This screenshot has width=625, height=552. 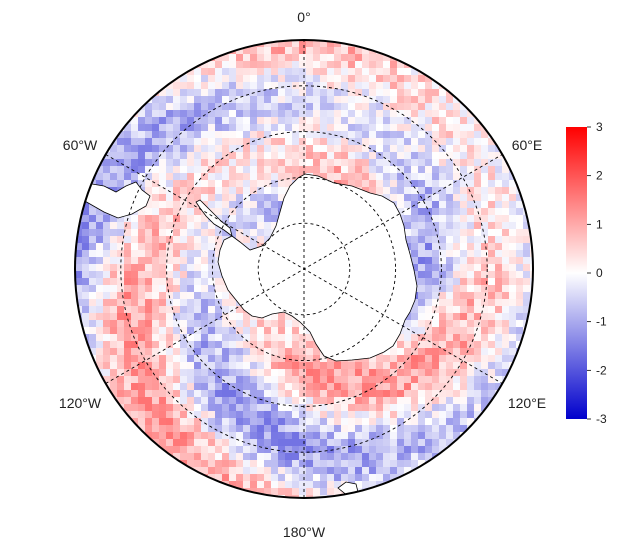 What do you see at coordinates (576, 273) in the screenshot?
I see `colorbar-ramp` at bounding box center [576, 273].